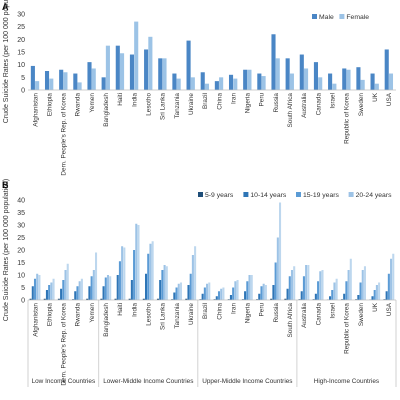 This screenshot has height=400, width=400. I want to click on y-tick-label: 30, so click(21, 15).